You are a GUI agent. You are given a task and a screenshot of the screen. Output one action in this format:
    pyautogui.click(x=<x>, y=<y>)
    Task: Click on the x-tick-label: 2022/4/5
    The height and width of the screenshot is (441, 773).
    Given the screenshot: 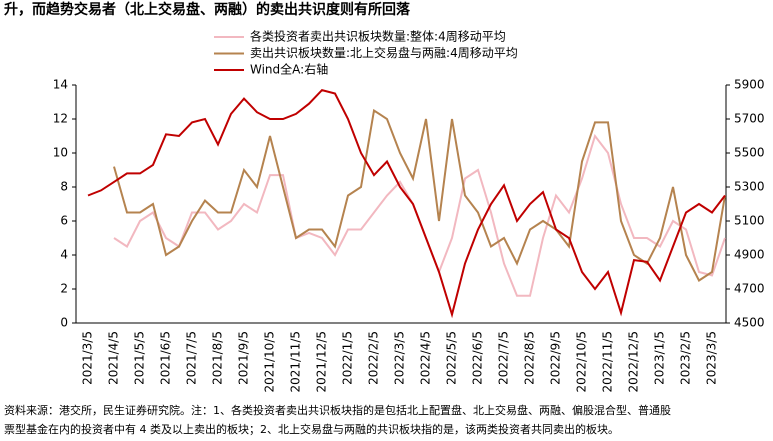 What is the action you would take?
    pyautogui.click(x=426, y=358)
    